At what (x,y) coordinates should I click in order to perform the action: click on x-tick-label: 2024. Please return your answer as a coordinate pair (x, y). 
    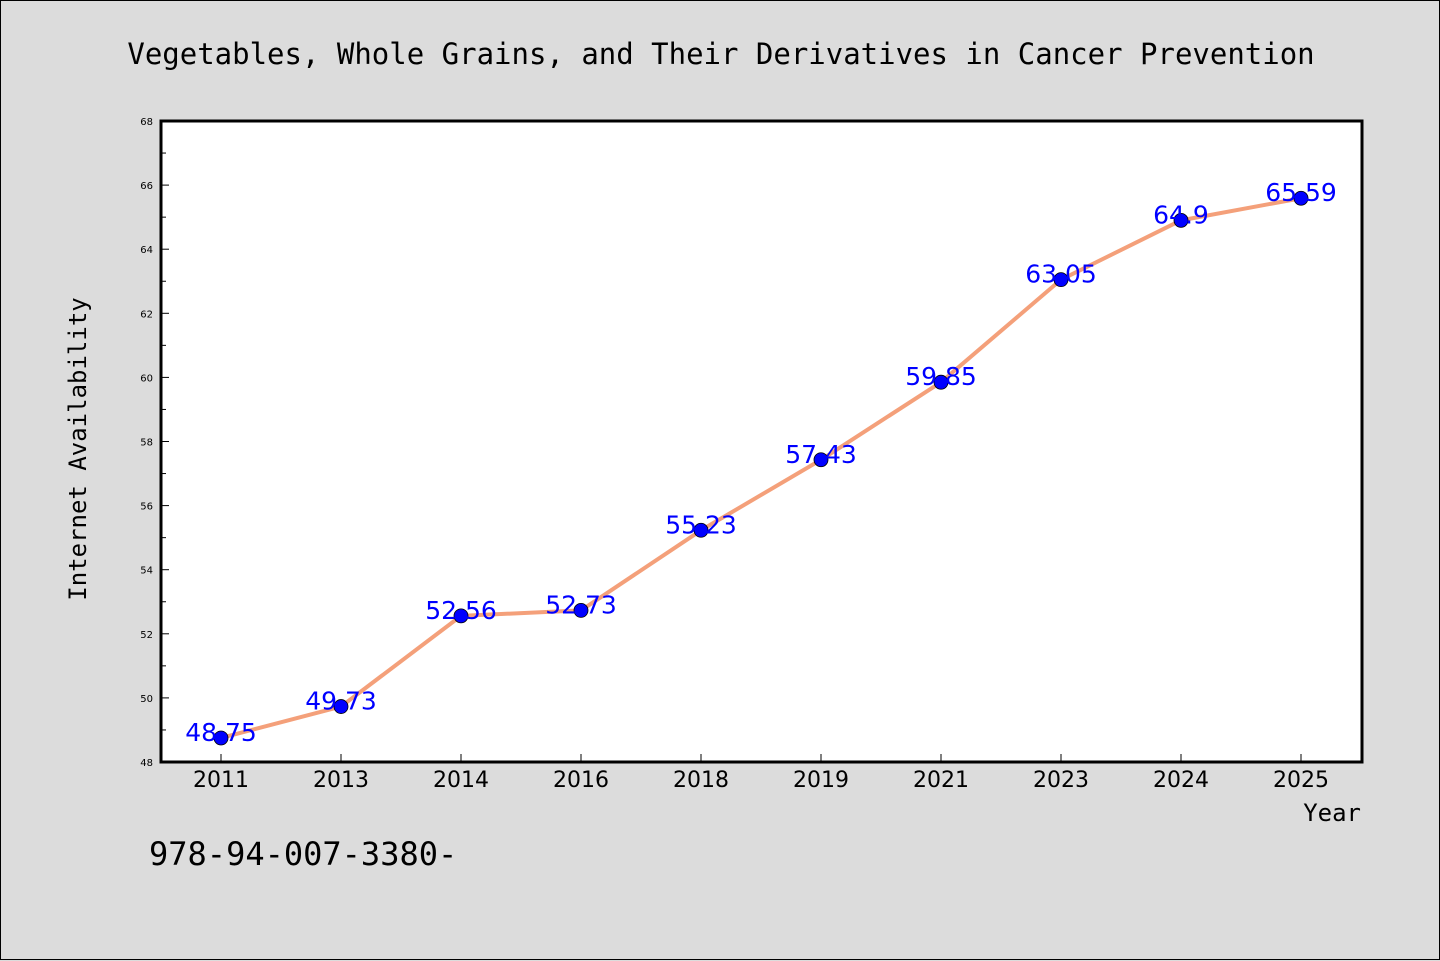
    Looking at the image, I should click on (1181, 780).